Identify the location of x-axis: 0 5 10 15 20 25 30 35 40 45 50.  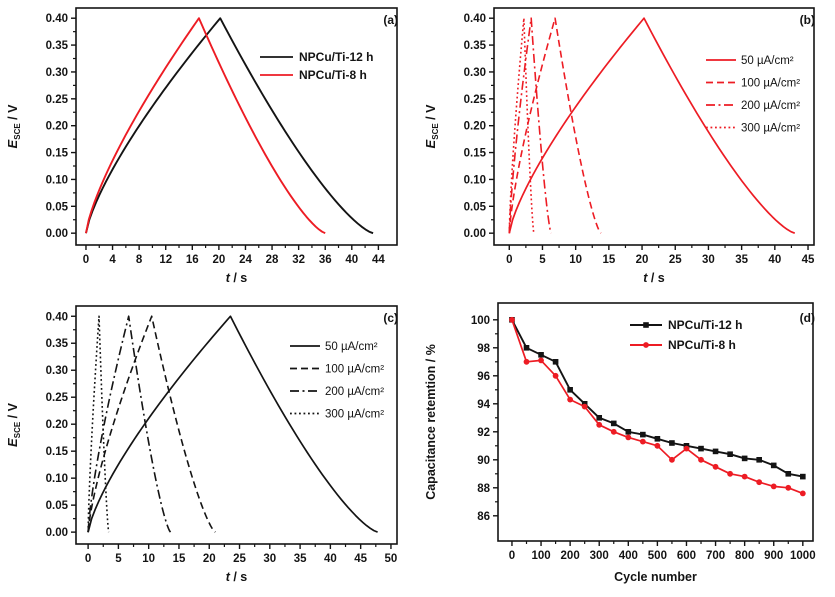
(241, 554).